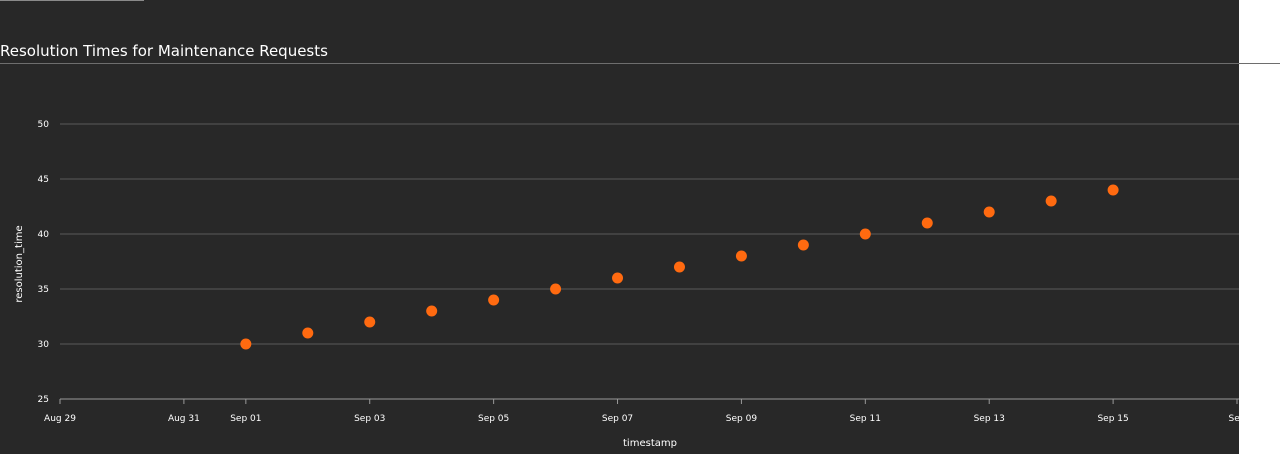 This screenshot has width=1280, height=454. Describe the element at coordinates (184, 419) in the screenshot. I see `x-tick-label: Aug 31` at that location.